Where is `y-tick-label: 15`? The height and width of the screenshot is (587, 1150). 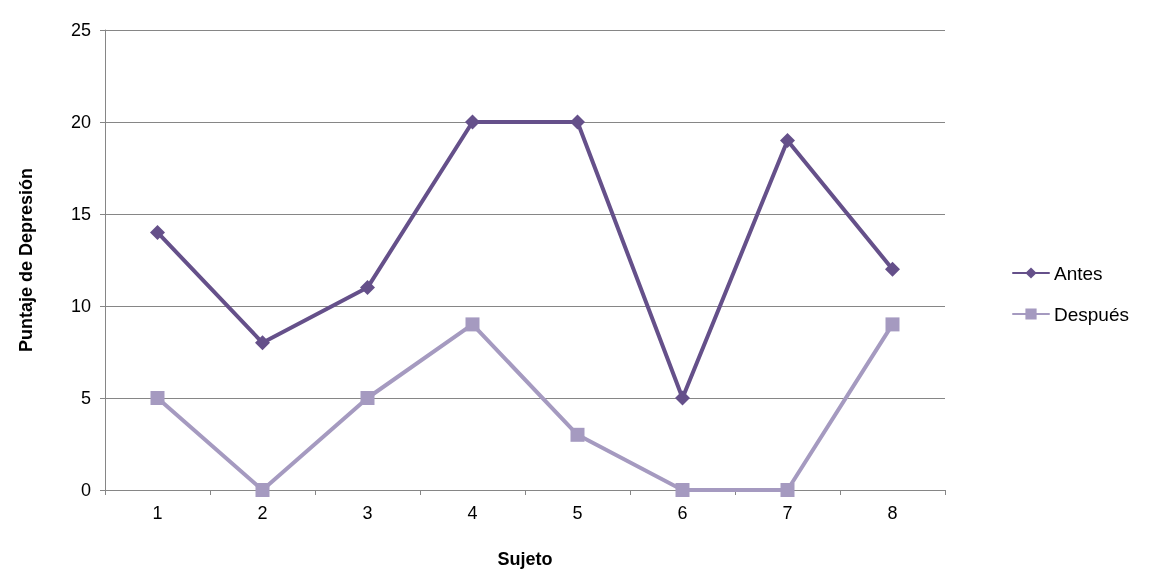
y-tick-label: 15 is located at coordinates (80, 214).